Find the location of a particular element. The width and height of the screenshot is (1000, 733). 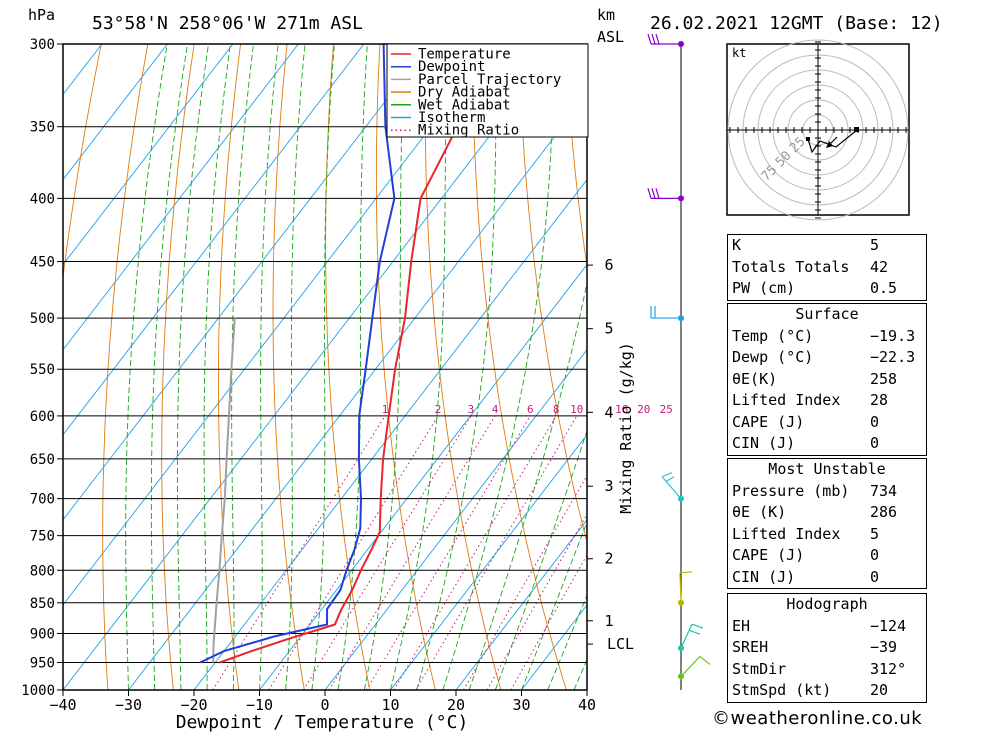

legend-label: Isotherm is located at coordinates (451, 118).